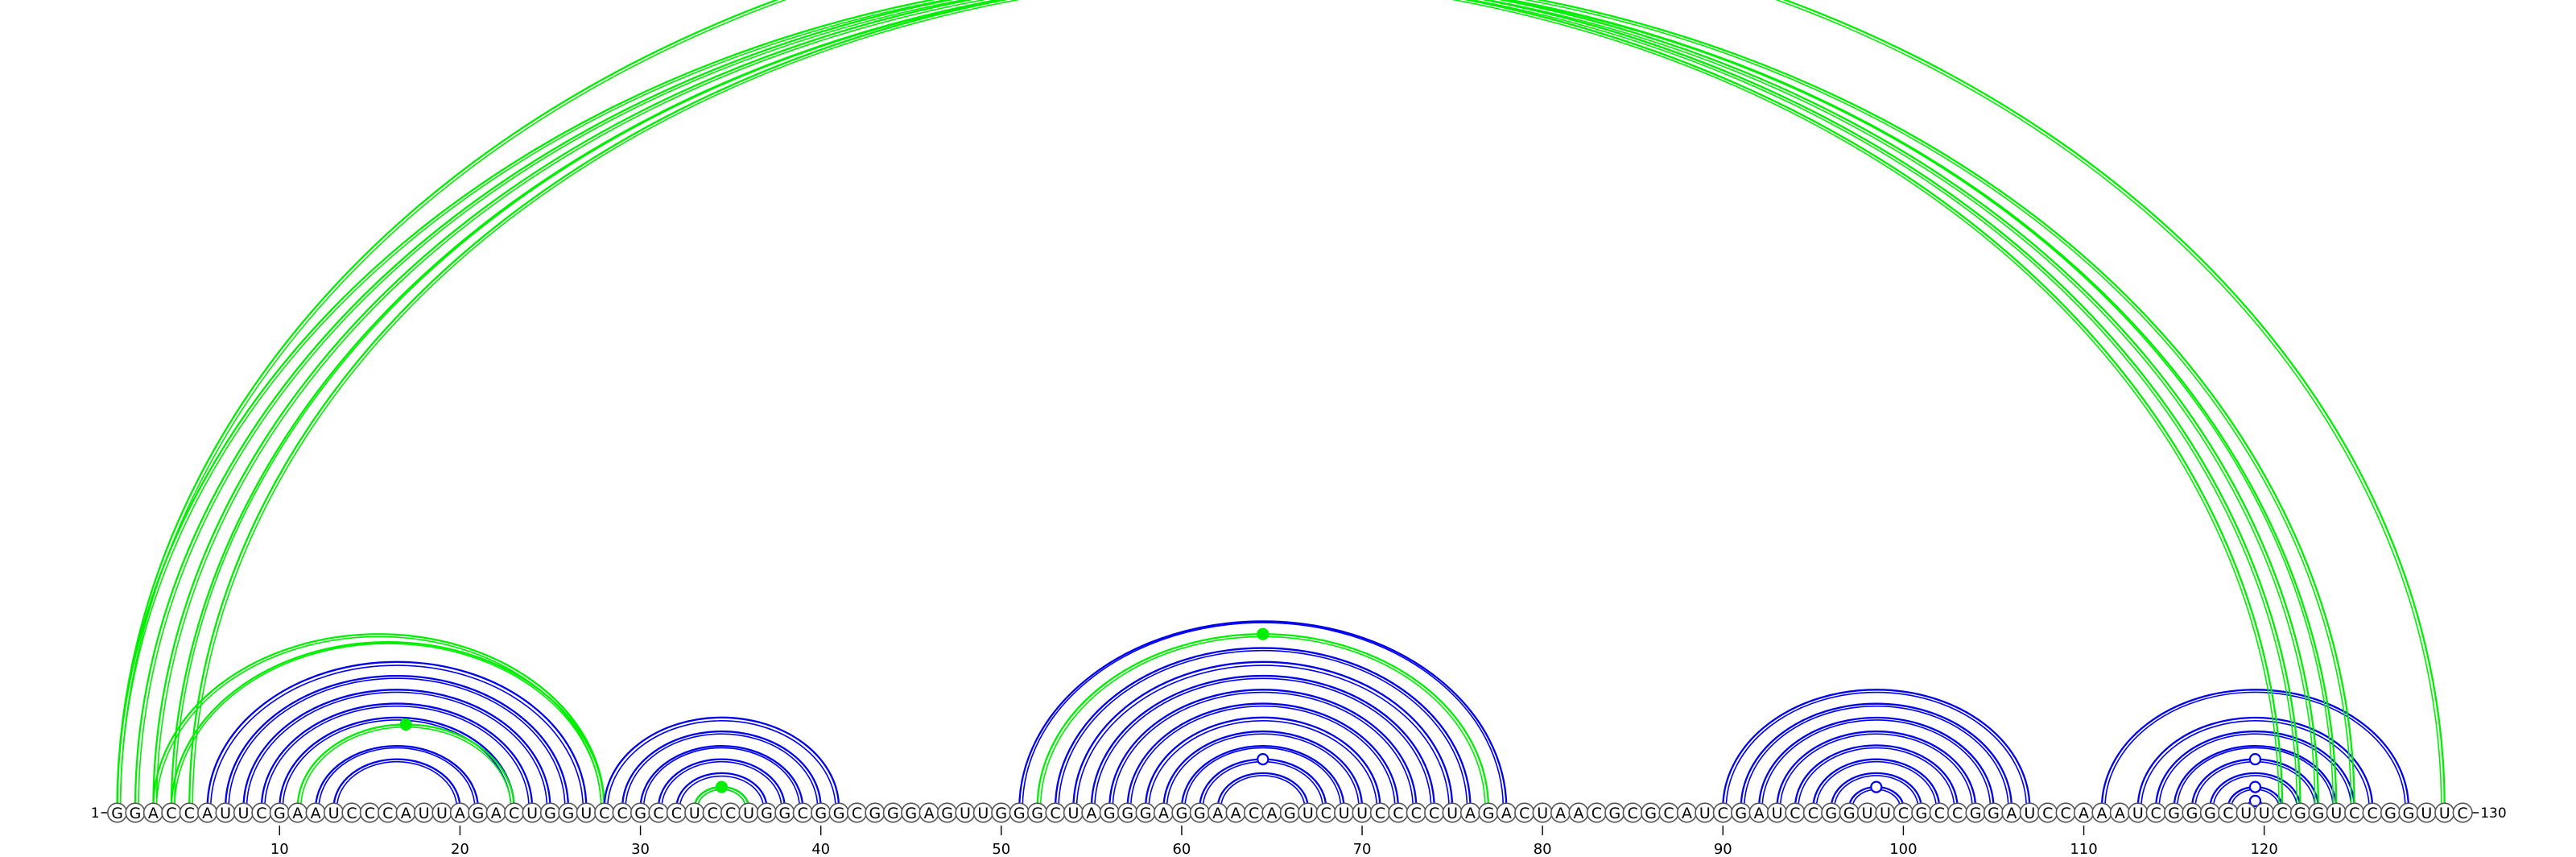 The image size is (2576, 857). What do you see at coordinates (1181, 849) in the screenshot?
I see `tick-label-60: 60` at bounding box center [1181, 849].